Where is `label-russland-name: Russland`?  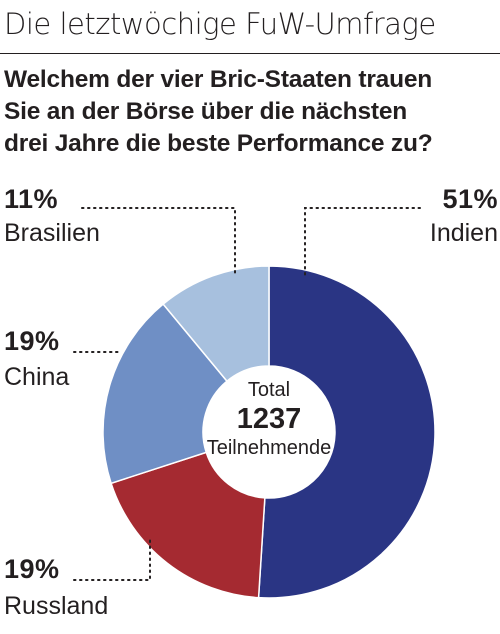
label-russland-name: Russland is located at coordinates (56, 606).